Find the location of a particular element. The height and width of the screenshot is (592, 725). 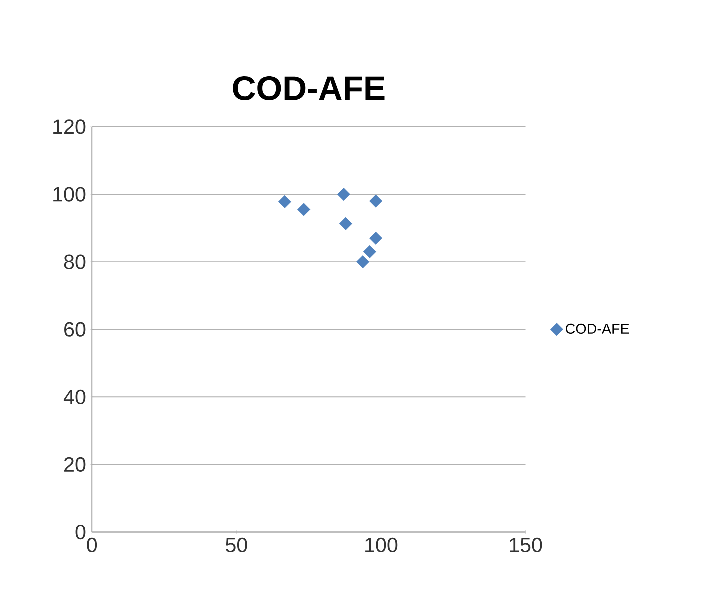

y-tick-label: 60 is located at coordinates (75, 330).